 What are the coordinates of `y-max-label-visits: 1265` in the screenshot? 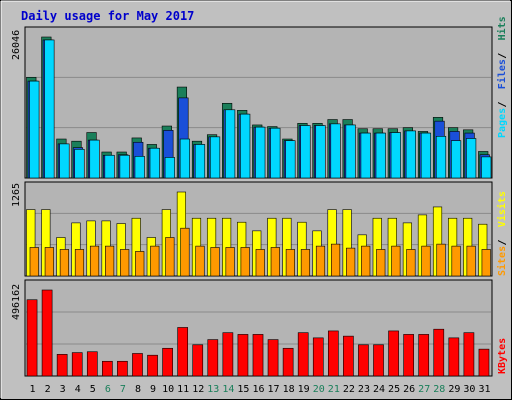 It's located at (16, 195).